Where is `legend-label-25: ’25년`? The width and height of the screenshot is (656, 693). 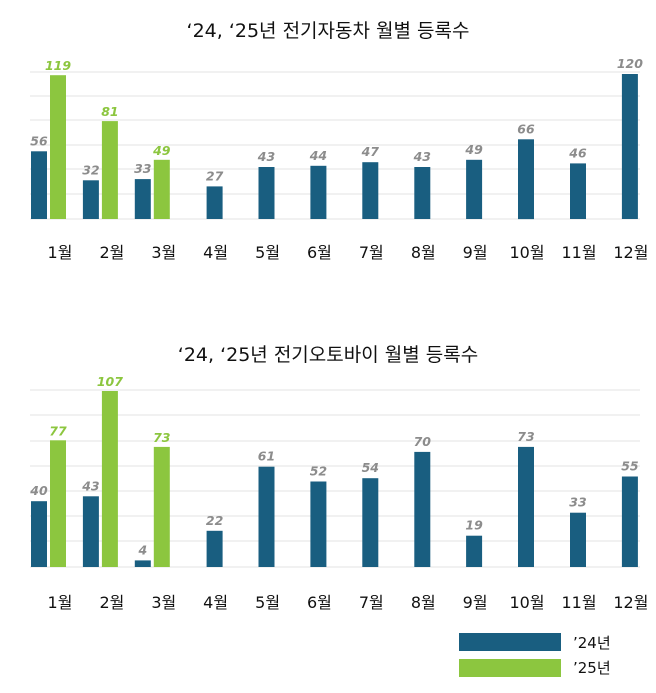 legend-label-25: ’25년 is located at coordinates (592, 668).